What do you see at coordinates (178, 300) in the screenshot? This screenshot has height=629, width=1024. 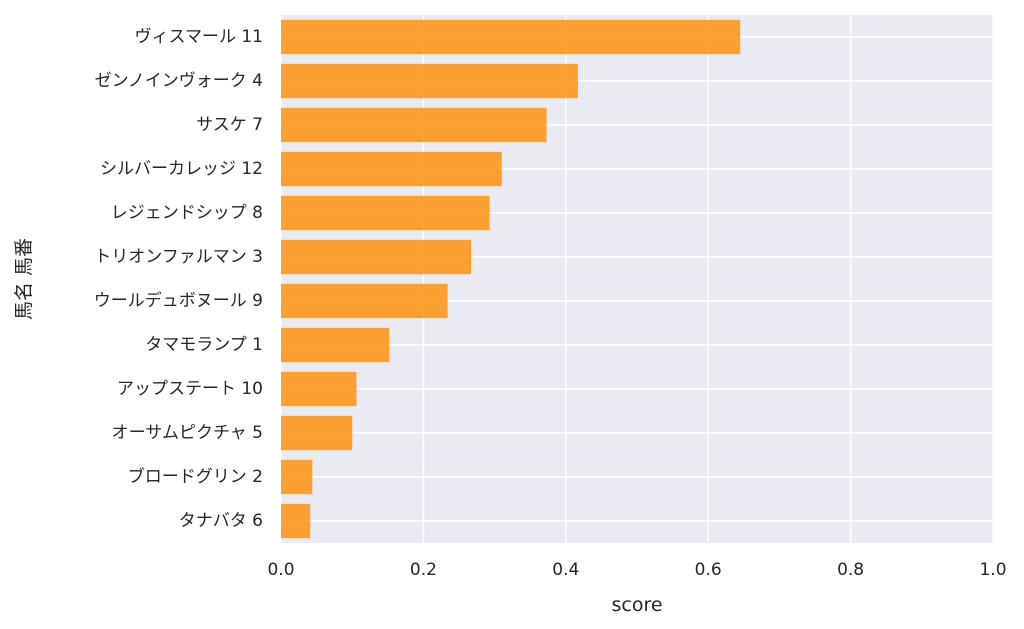 I see `category-label: ウールデュボヌール 9` at bounding box center [178, 300].